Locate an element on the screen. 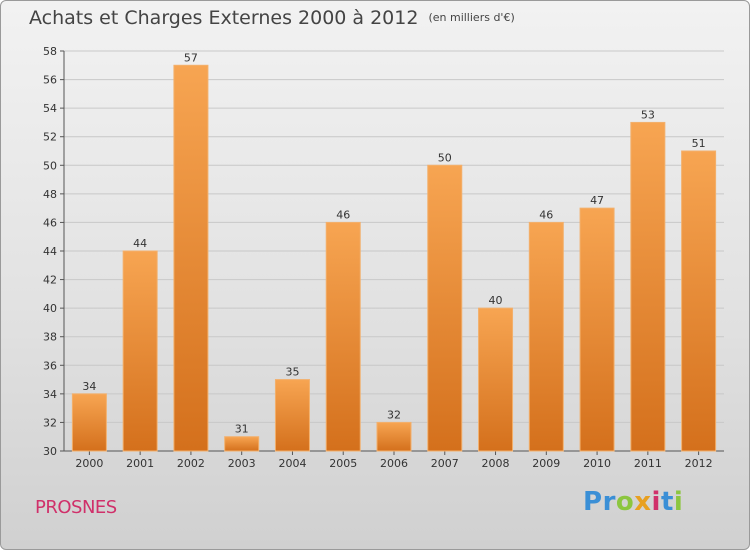 This screenshot has width=750, height=550. bar-value-label: 40 is located at coordinates (496, 300).